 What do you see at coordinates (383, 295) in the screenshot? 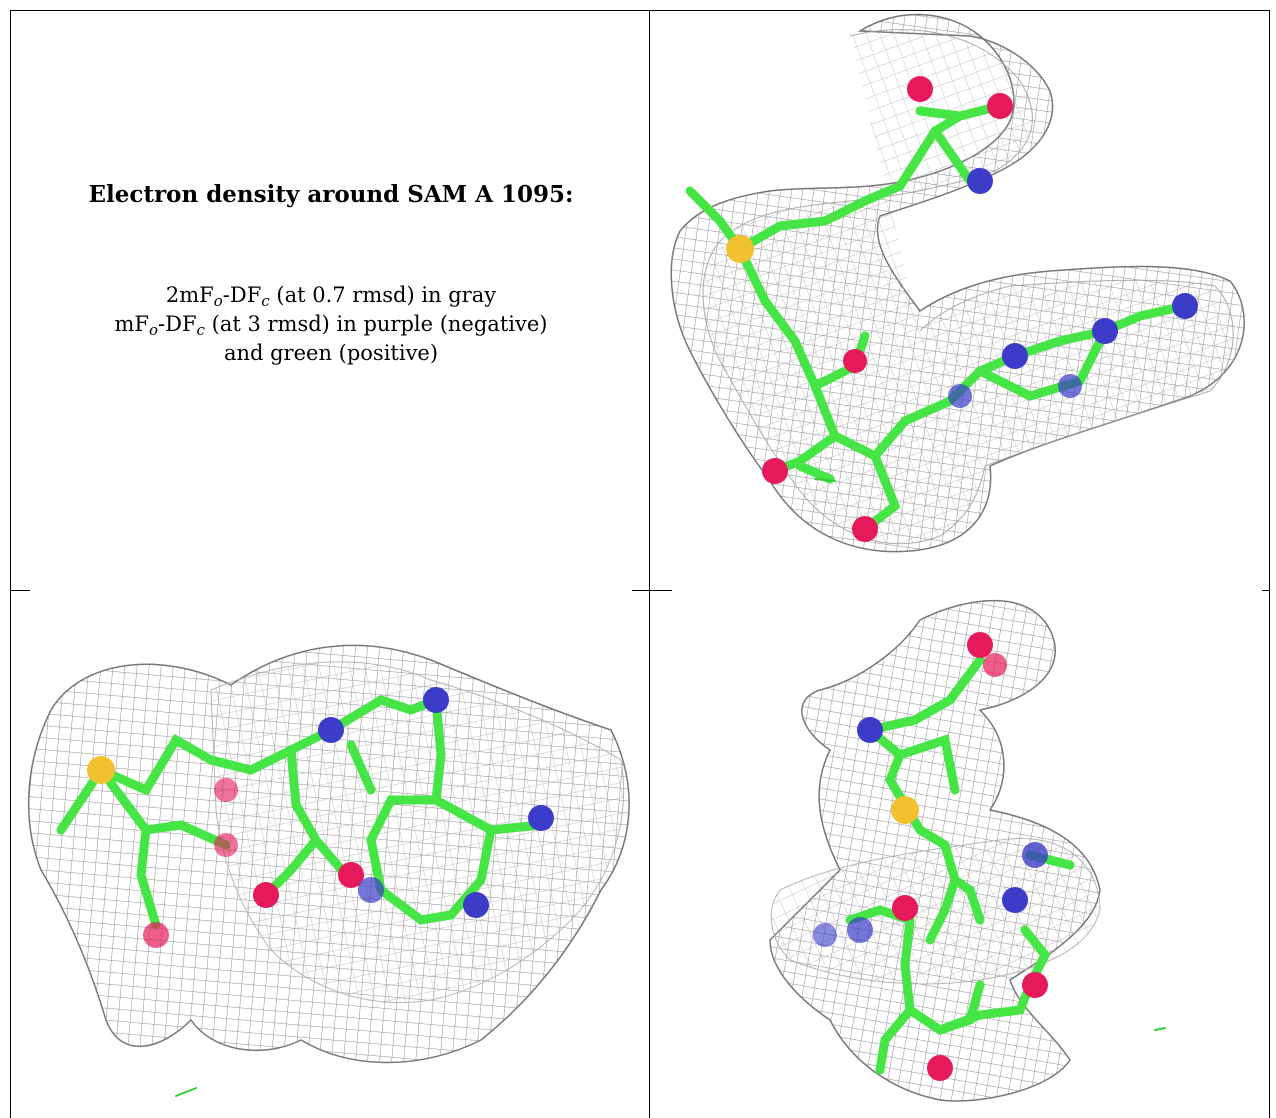
I see `l1-post: (at 0.7 rmsd) in gray` at bounding box center [383, 295].